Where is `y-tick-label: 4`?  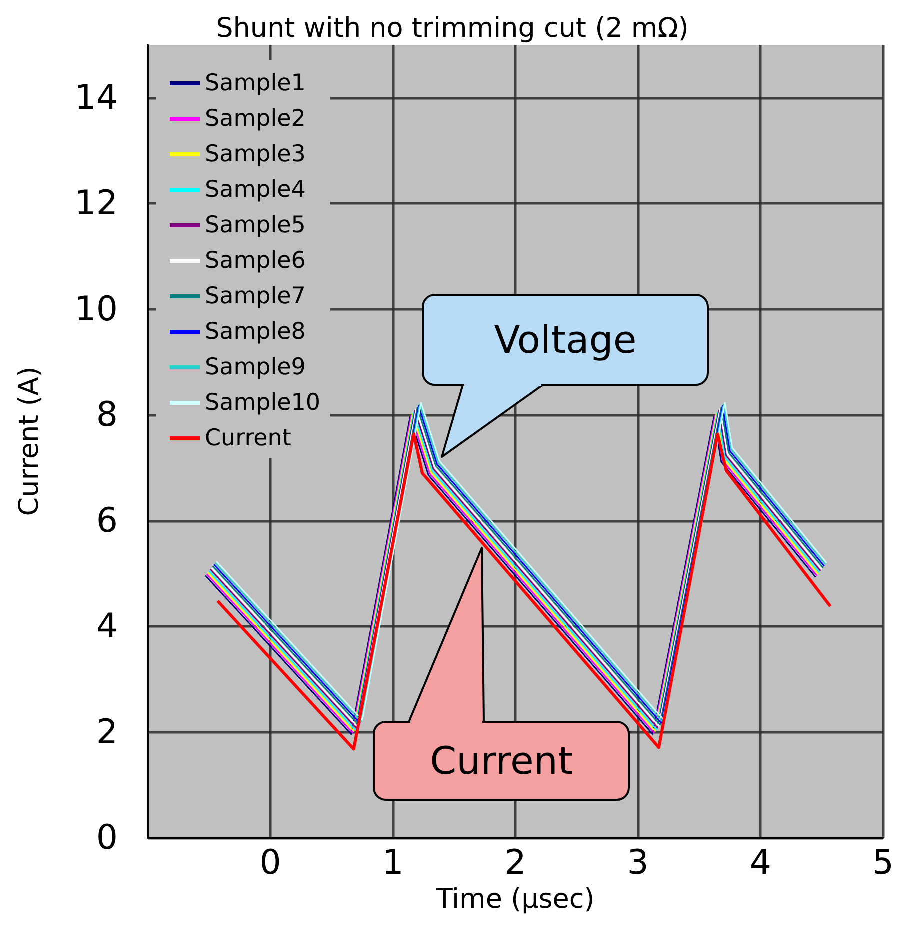 y-tick-label: 4 is located at coordinates (107, 626).